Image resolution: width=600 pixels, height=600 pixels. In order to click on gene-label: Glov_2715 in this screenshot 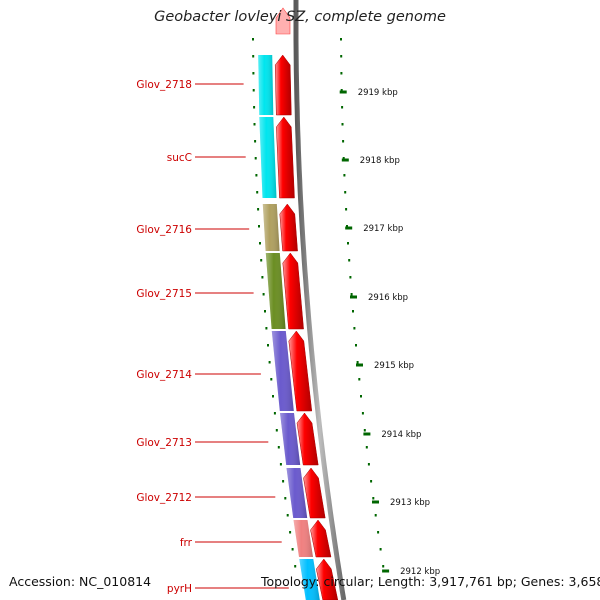, I will do `click(164, 294)`.